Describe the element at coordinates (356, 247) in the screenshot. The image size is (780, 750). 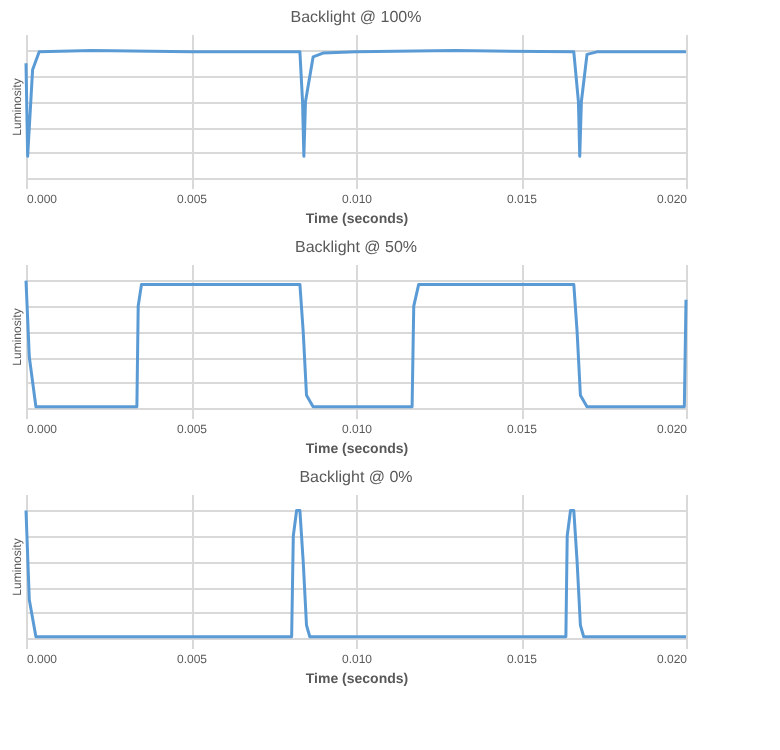
I see `chart-title: Backlight @ 50%` at that location.